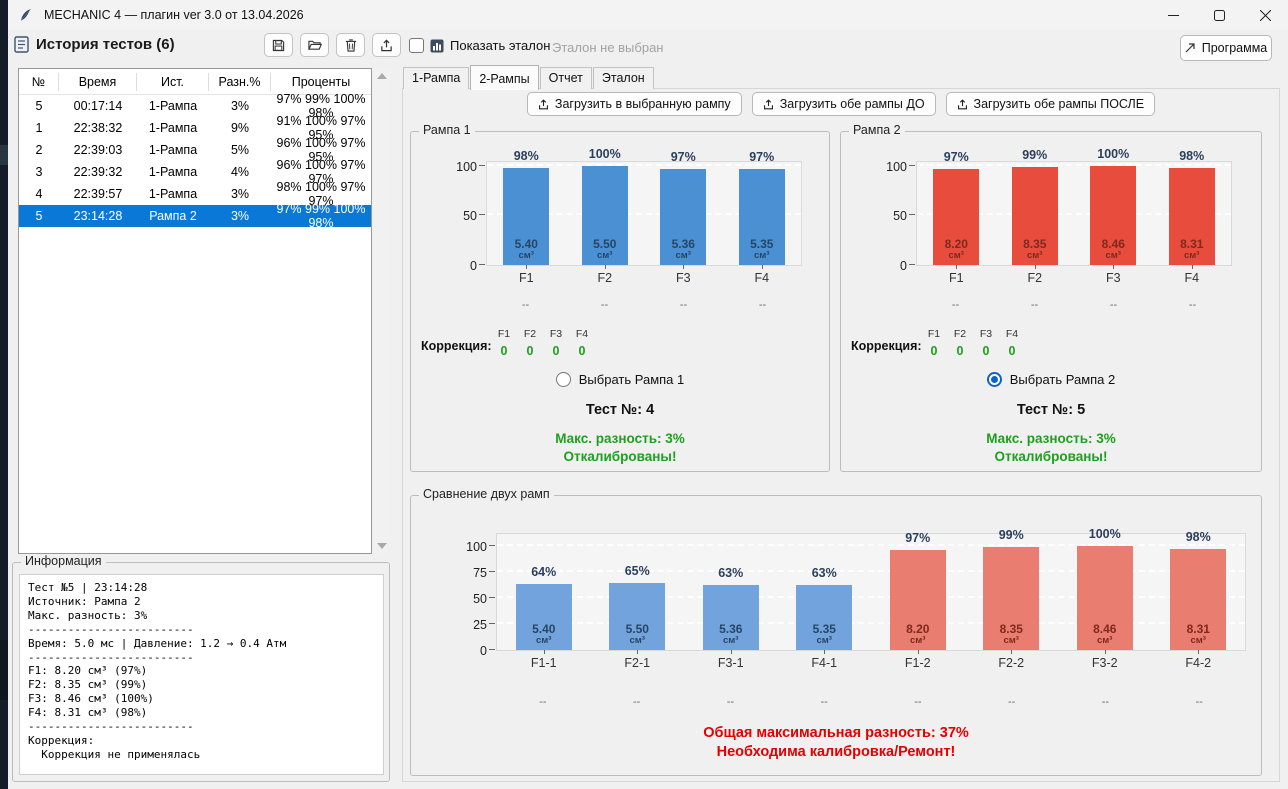 This screenshot has width=1288, height=789. I want to click on bar-volume-label: 5.36 см³, so click(683, 249).